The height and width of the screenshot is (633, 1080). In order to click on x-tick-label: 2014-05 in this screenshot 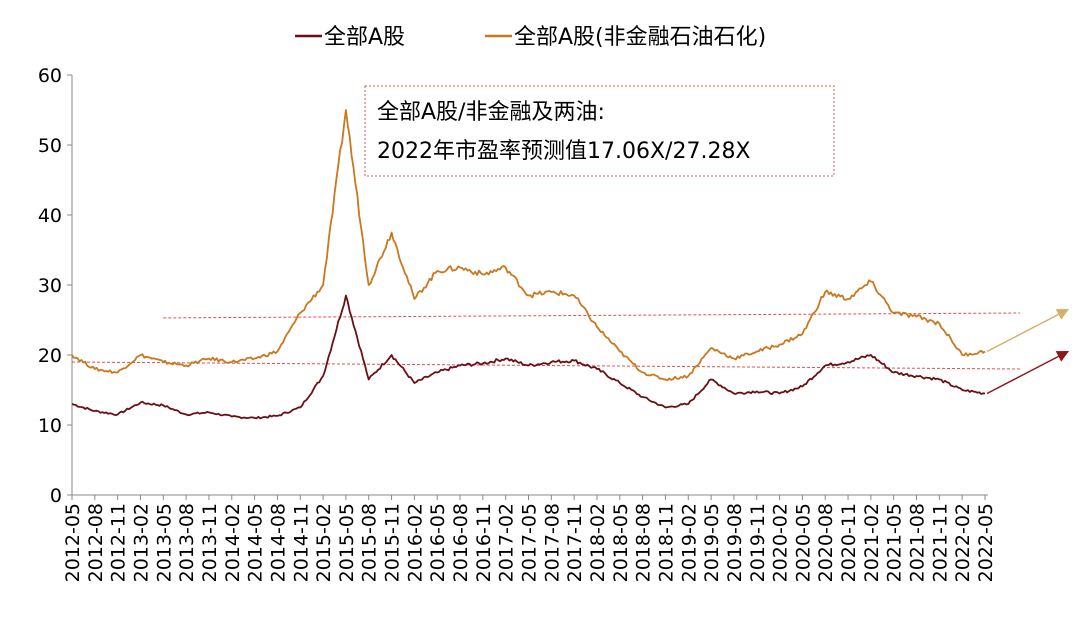, I will do `click(256, 542)`.